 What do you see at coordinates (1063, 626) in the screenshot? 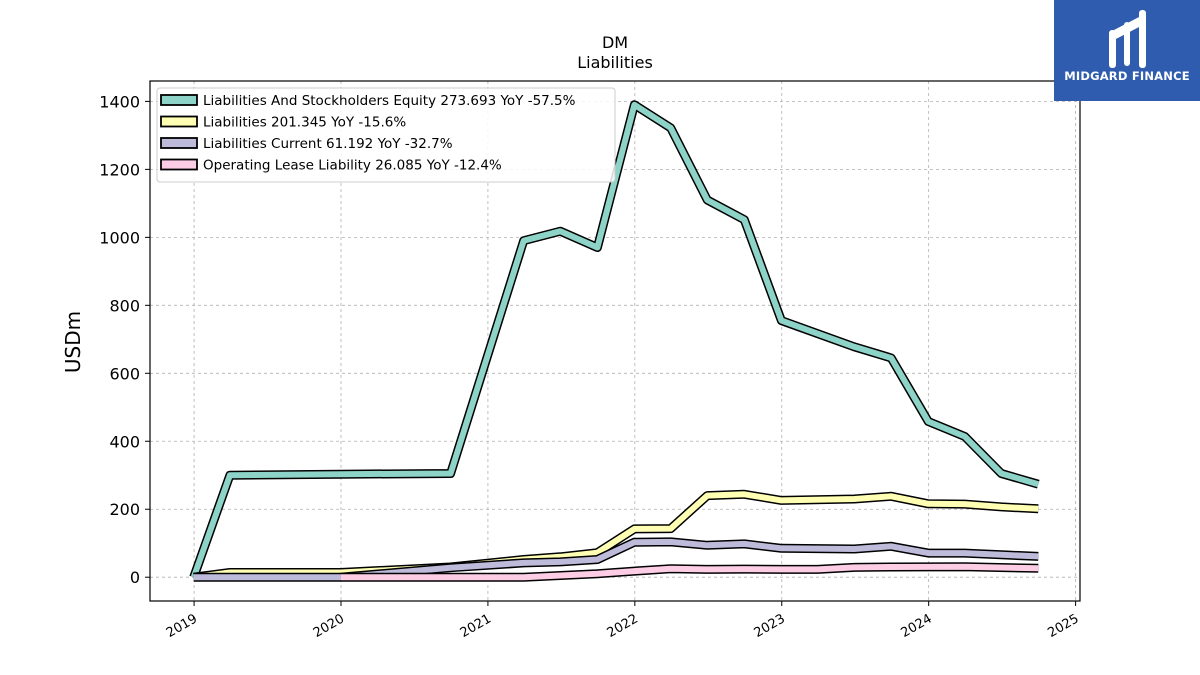
I see `x-tick-label: 2025` at bounding box center [1063, 626].